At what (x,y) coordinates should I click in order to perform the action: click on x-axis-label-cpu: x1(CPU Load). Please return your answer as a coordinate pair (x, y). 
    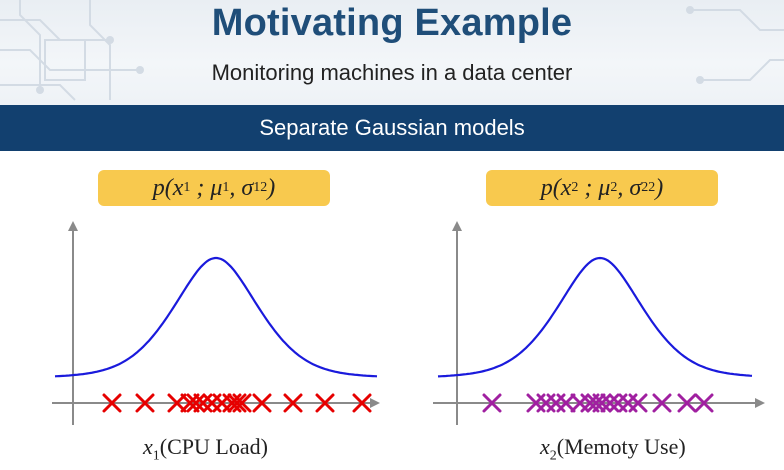
    Looking at the image, I should click on (205, 448).